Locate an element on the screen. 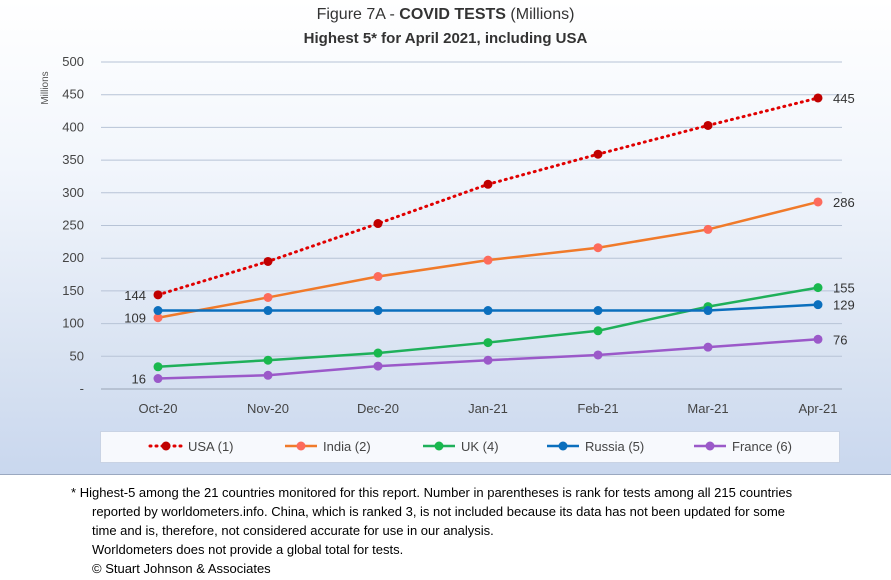  y-tick-label: 150 is located at coordinates (73, 290).